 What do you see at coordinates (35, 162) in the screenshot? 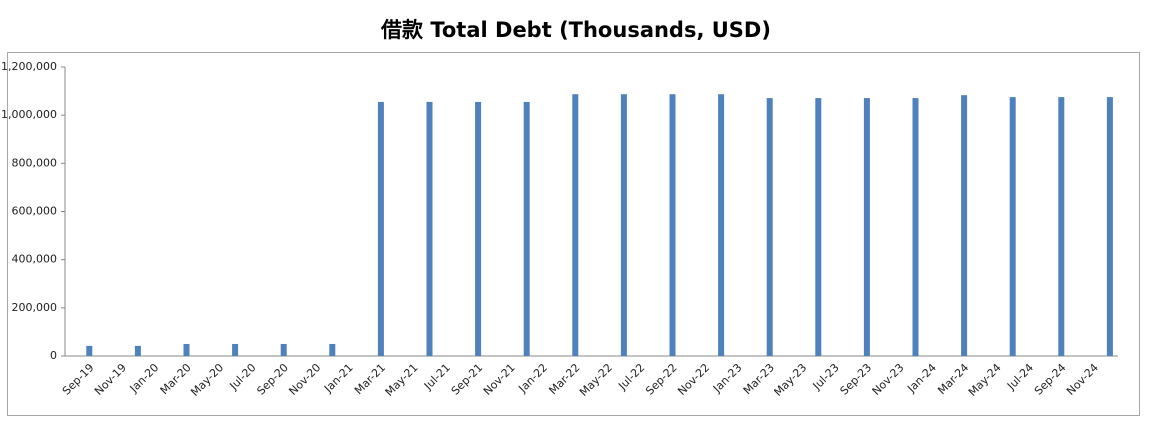
I see `y-tick-label: 800,000` at bounding box center [35, 162].